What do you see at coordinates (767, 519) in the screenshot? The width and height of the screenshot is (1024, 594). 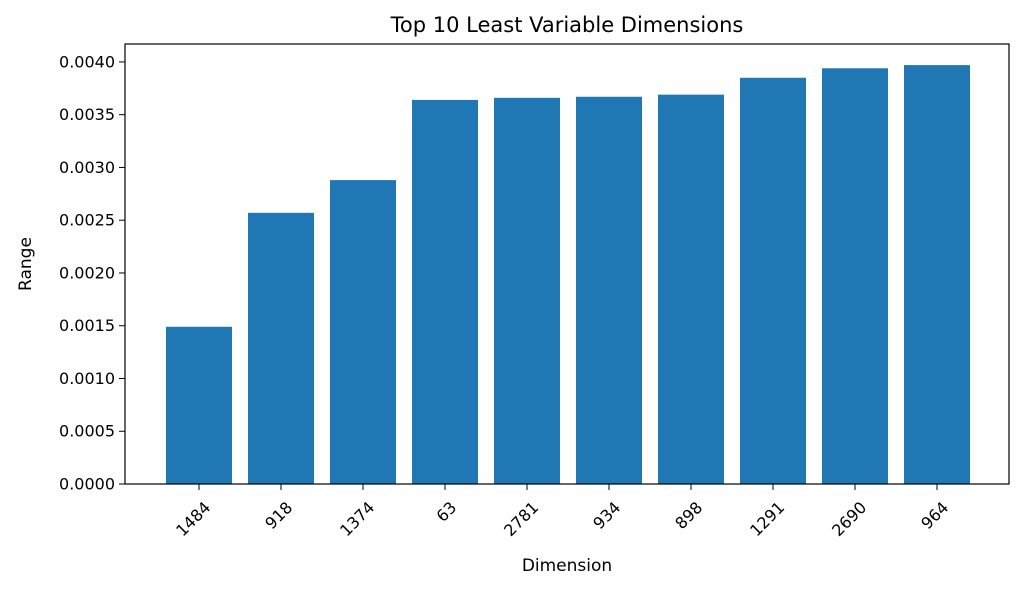 I see `x-tick-label: 1291` at bounding box center [767, 519].